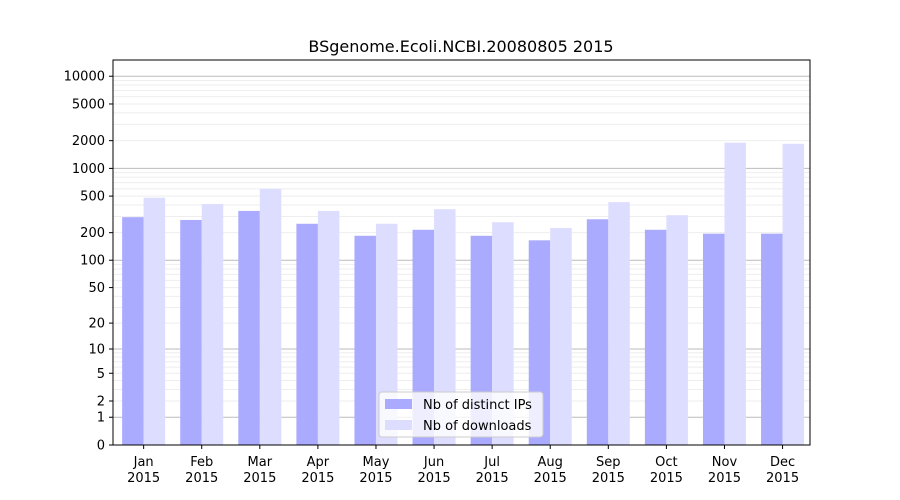 This screenshot has width=900, height=500. I want to click on y-tick-label: 100, so click(92, 261).